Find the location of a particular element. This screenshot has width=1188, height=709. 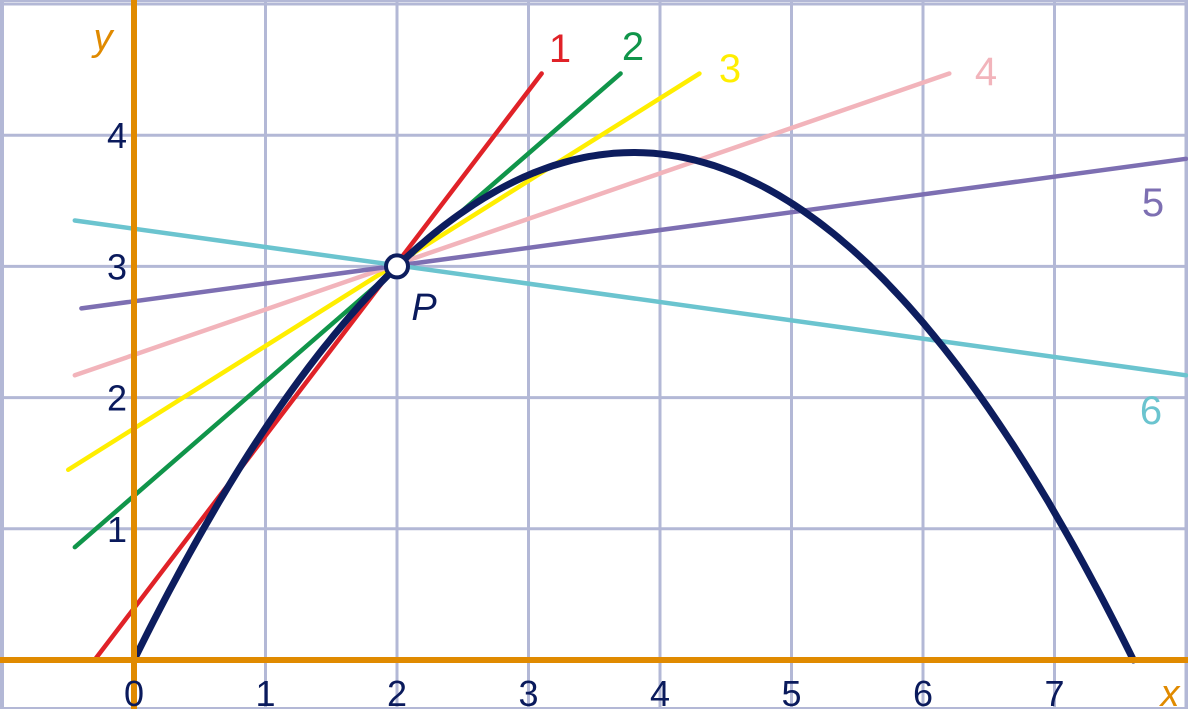

x-tick-label: 3 is located at coordinates (528, 691).